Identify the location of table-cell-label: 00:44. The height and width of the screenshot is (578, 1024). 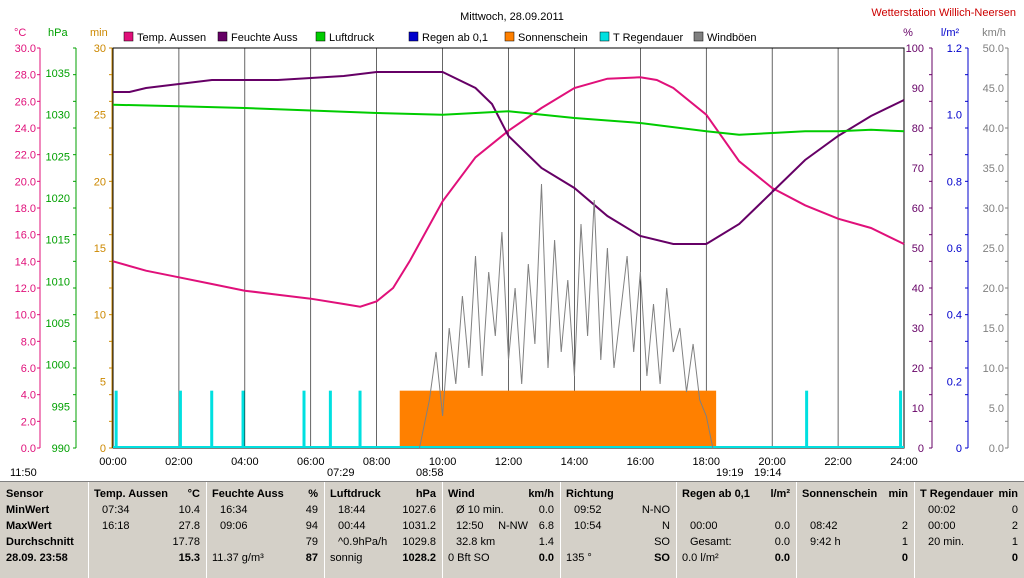
(352, 526).